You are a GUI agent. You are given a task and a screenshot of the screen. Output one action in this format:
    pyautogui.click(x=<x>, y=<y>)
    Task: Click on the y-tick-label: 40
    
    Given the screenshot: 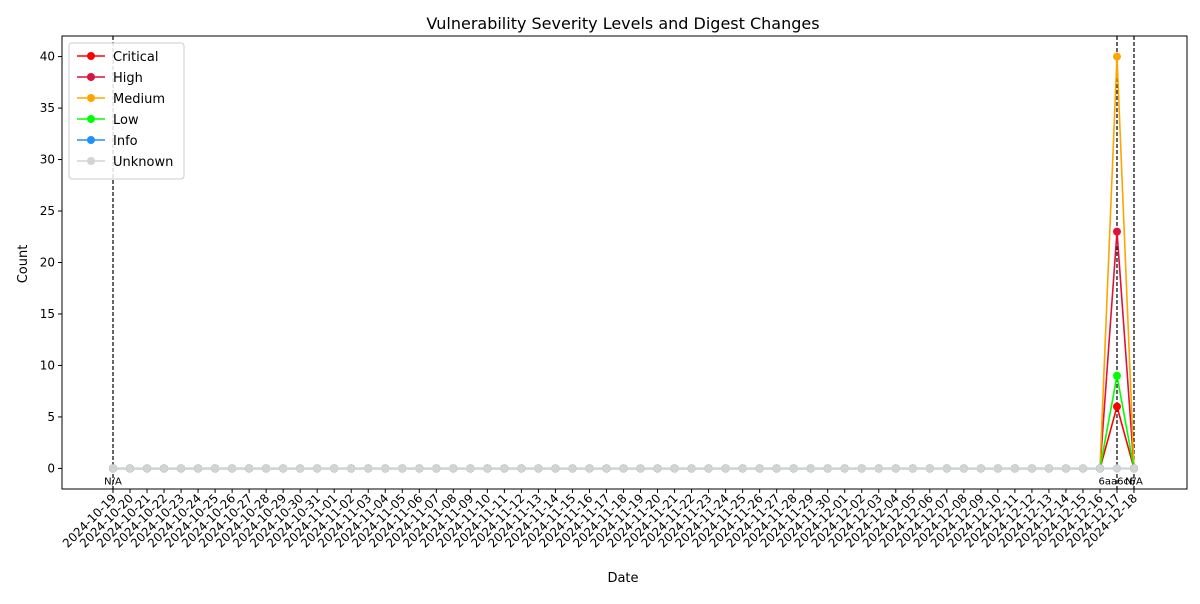 What is the action you would take?
    pyautogui.click(x=47, y=57)
    